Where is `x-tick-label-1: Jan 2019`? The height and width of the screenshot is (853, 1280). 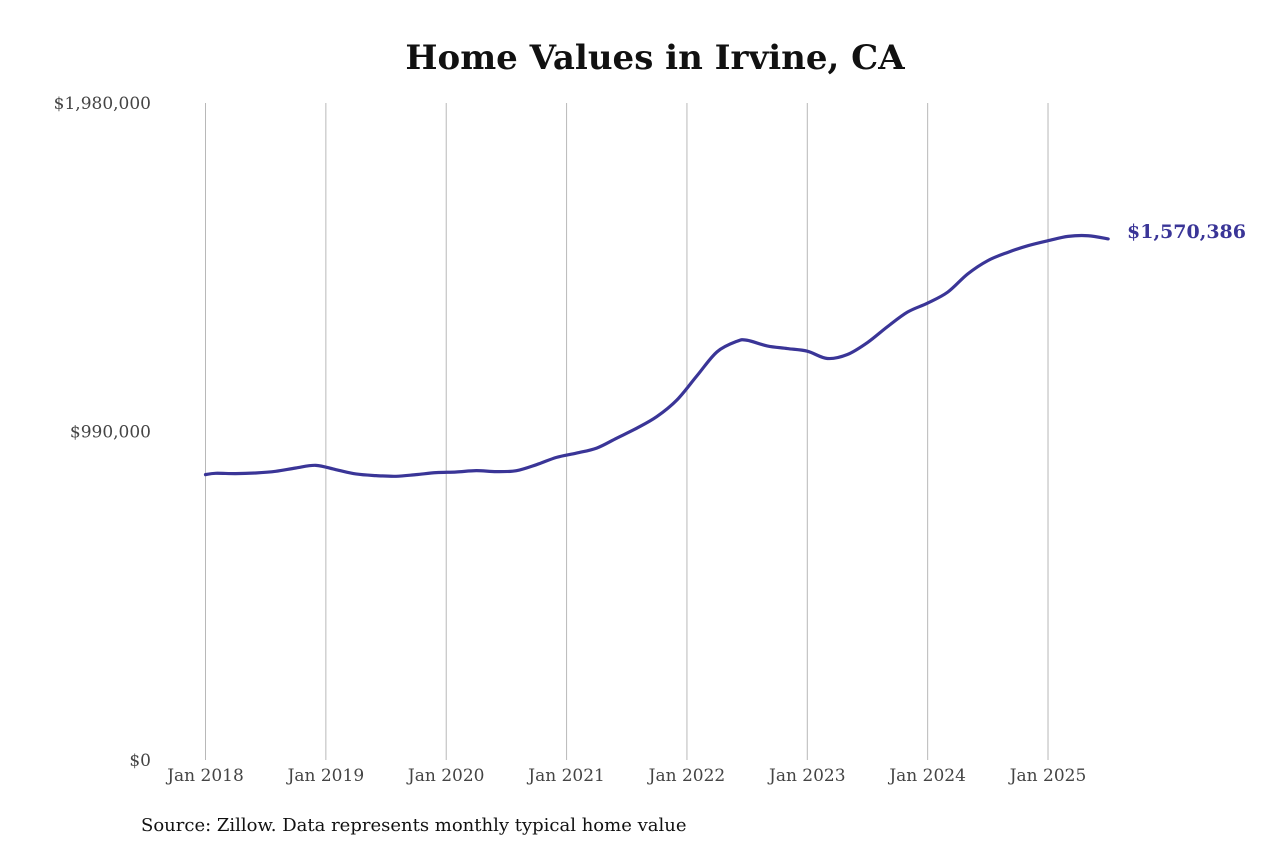
x-tick-label-1: Jan 2019 is located at coordinates (325, 776).